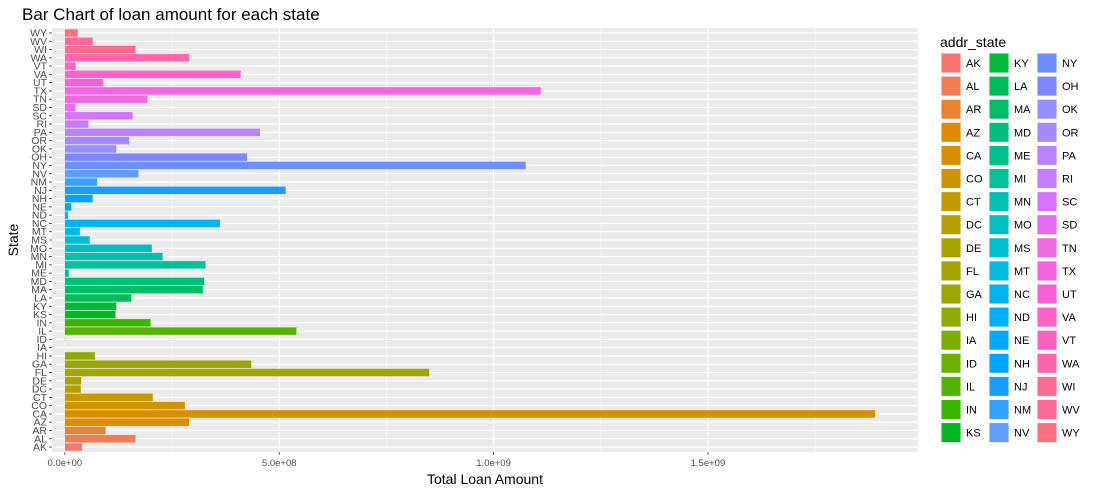 The width and height of the screenshot is (1095, 491). I want to click on legend-label-pa: PA, so click(1069, 156).